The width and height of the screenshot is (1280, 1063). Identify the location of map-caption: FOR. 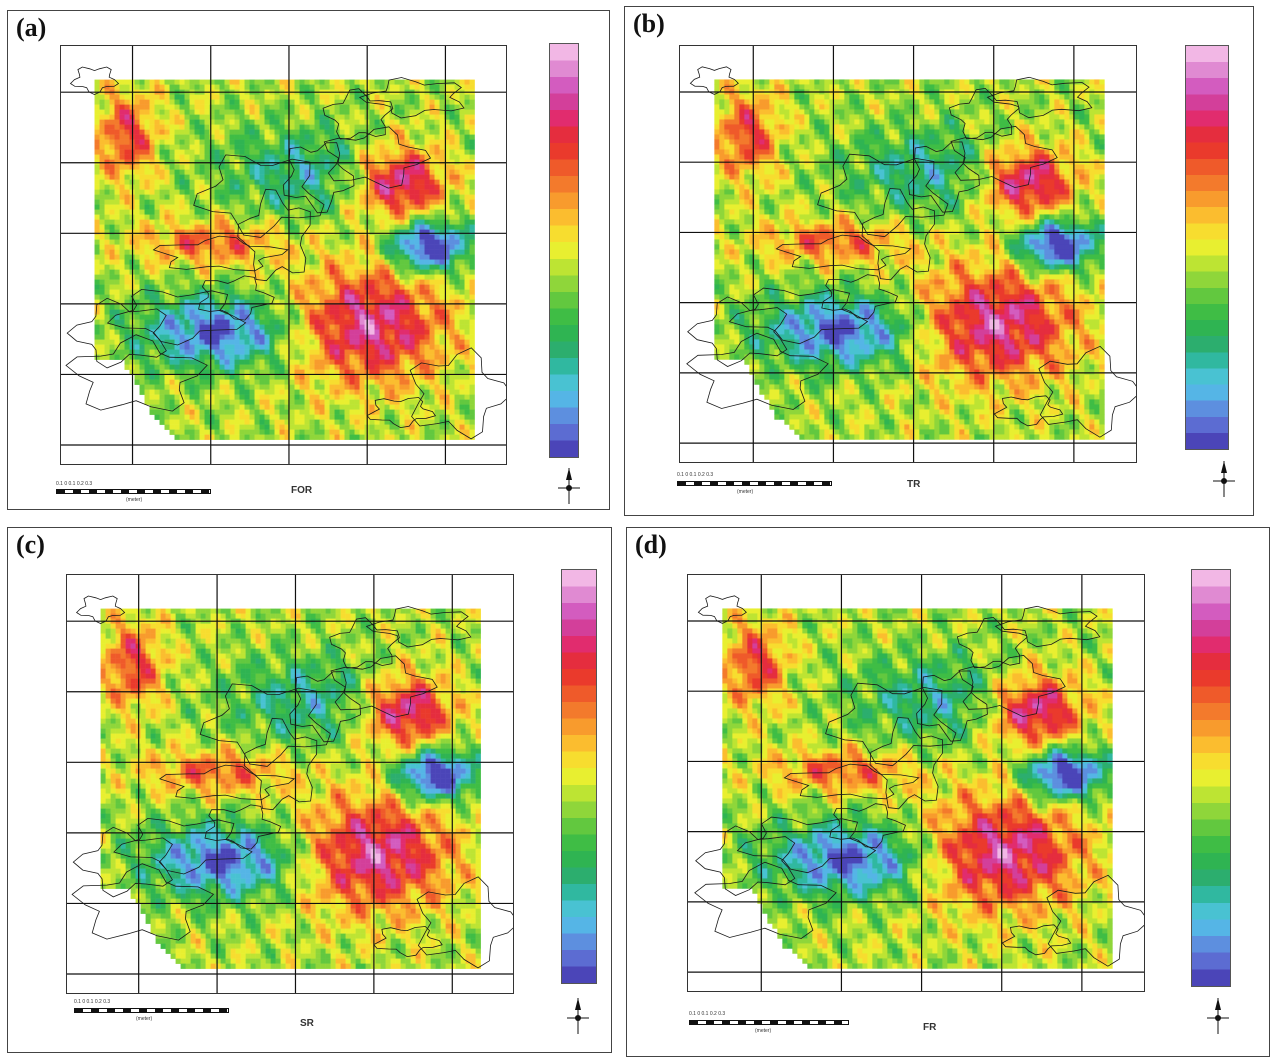
(301, 490).